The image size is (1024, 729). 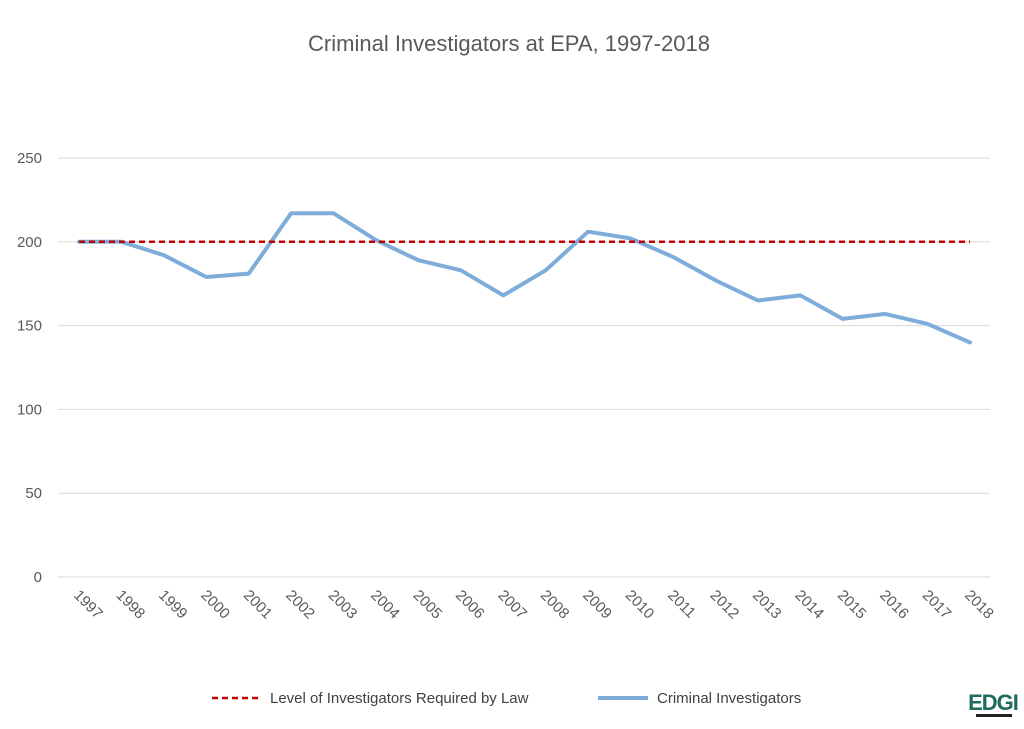 What do you see at coordinates (215, 605) in the screenshot?
I see `x-tick-label: 2000` at bounding box center [215, 605].